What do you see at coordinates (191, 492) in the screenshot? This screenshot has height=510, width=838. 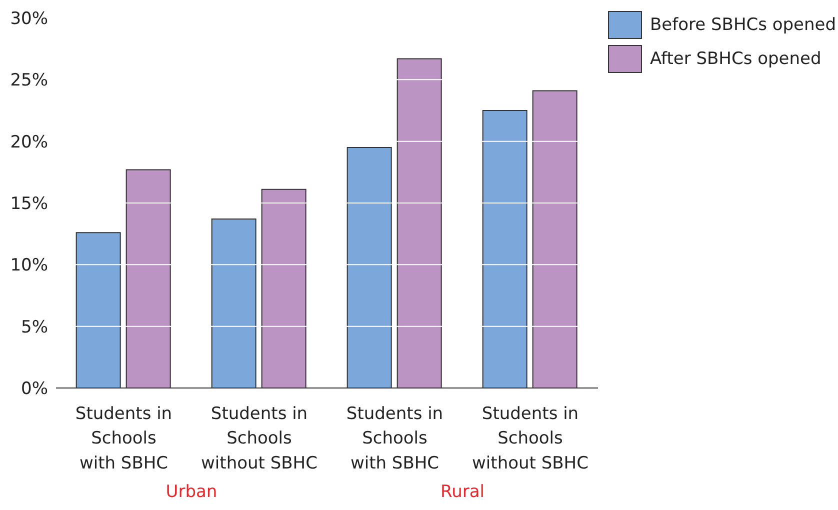 I see `text: Urban` at bounding box center [191, 492].